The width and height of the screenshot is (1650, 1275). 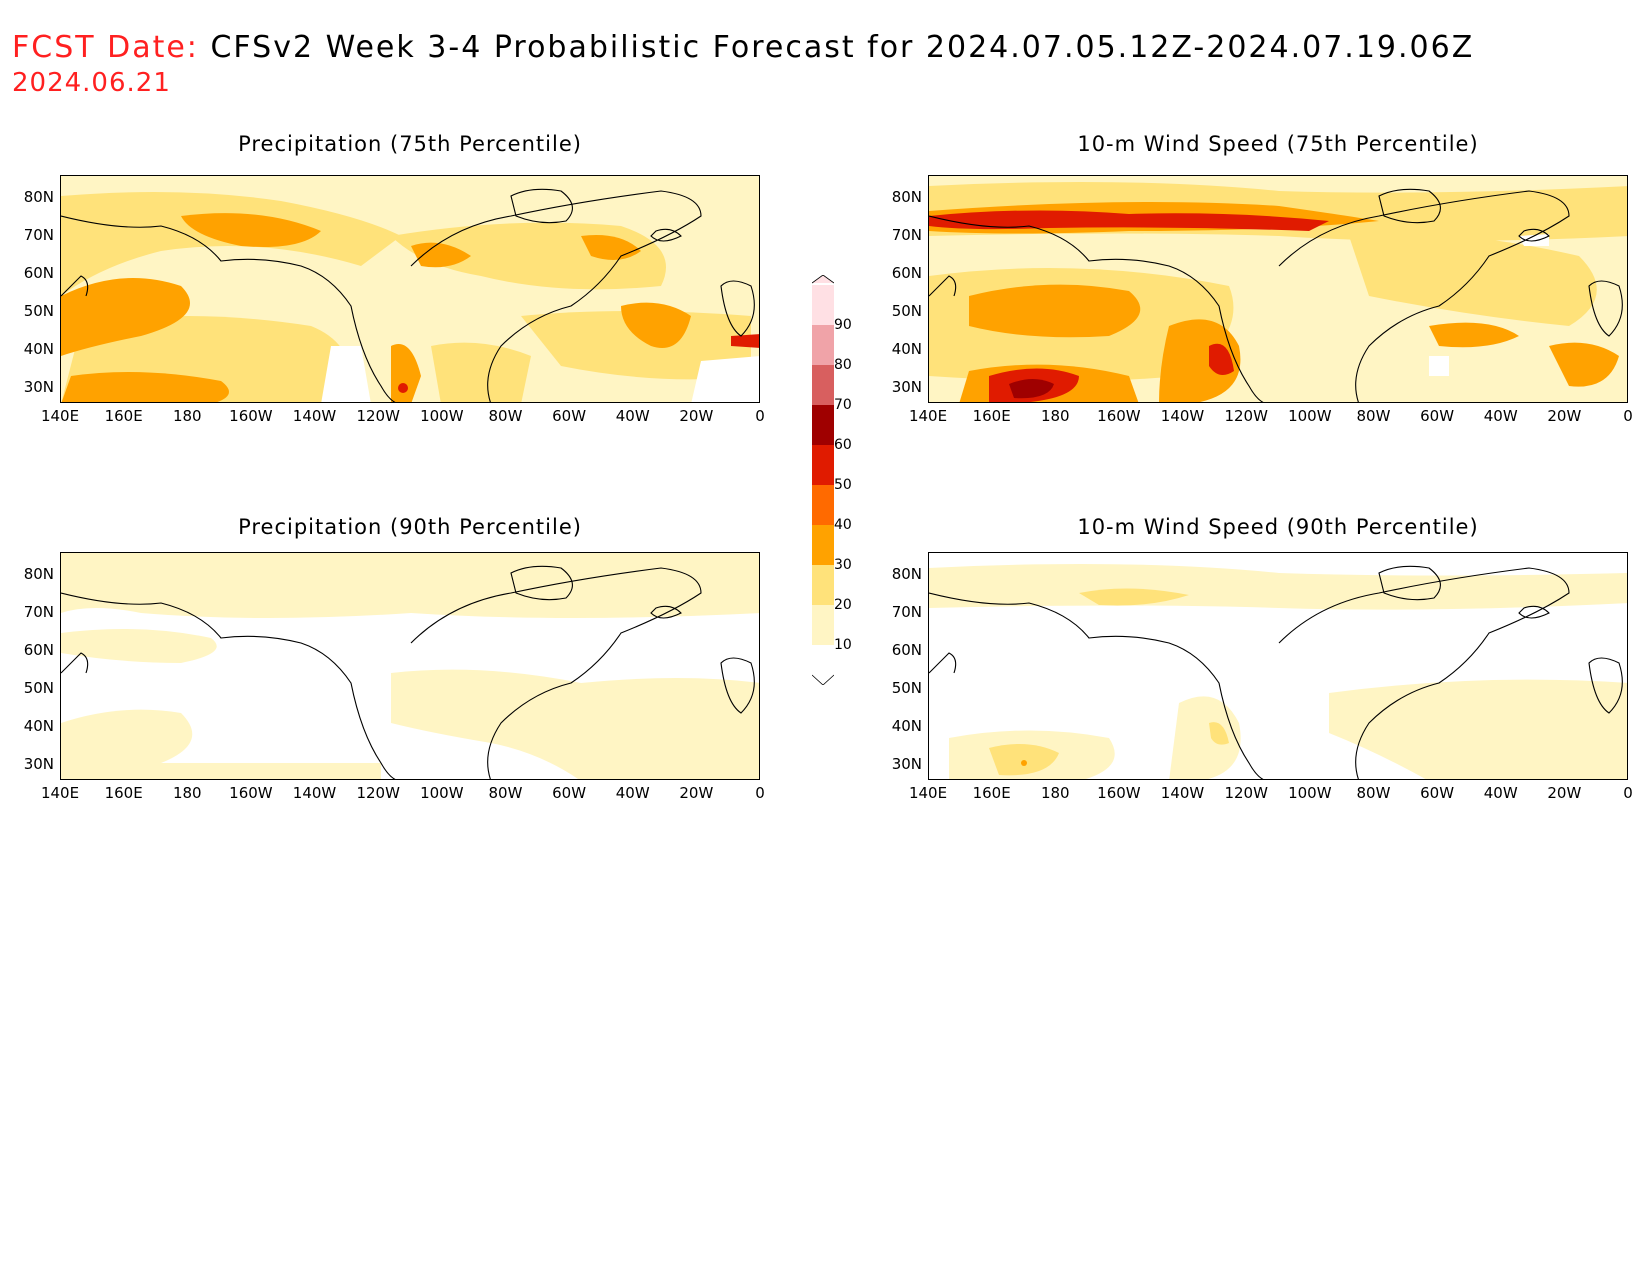 What do you see at coordinates (843, 605) in the screenshot?
I see `colorbar-level-label: 20` at bounding box center [843, 605].